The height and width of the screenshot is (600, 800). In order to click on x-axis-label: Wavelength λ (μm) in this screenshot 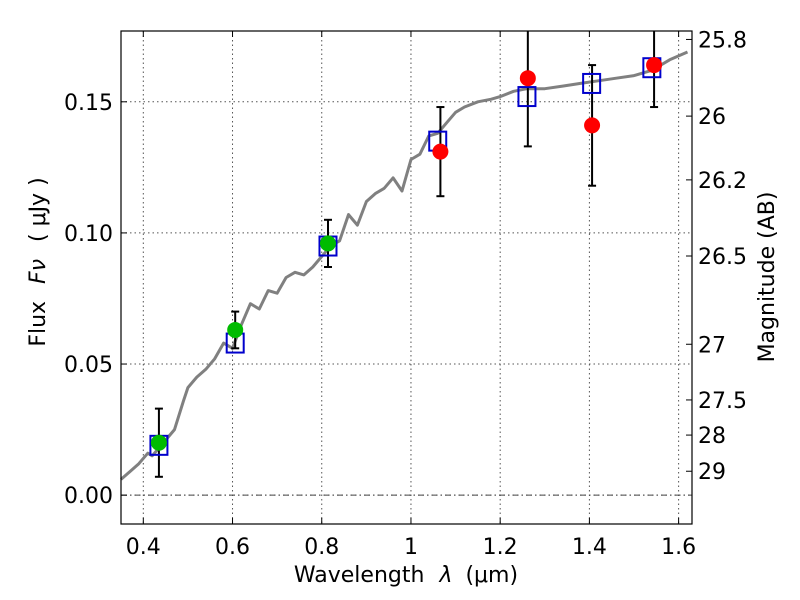, I will do `click(406, 575)`.